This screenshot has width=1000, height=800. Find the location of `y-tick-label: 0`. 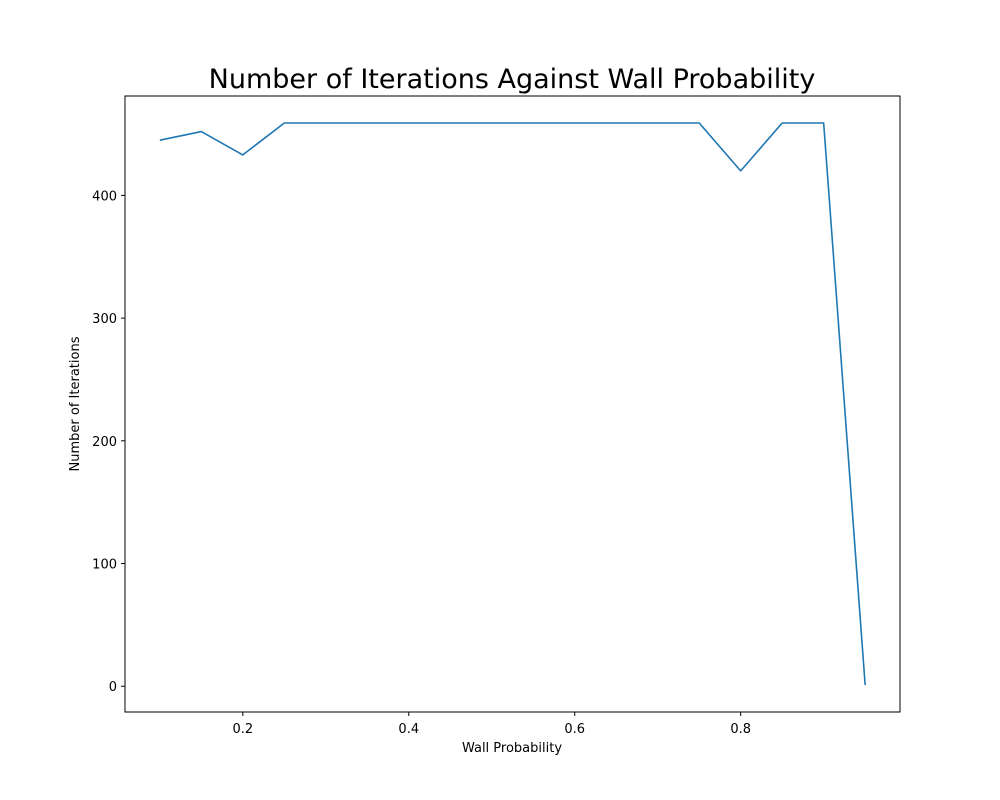

y-tick-label: 0 is located at coordinates (113, 687).